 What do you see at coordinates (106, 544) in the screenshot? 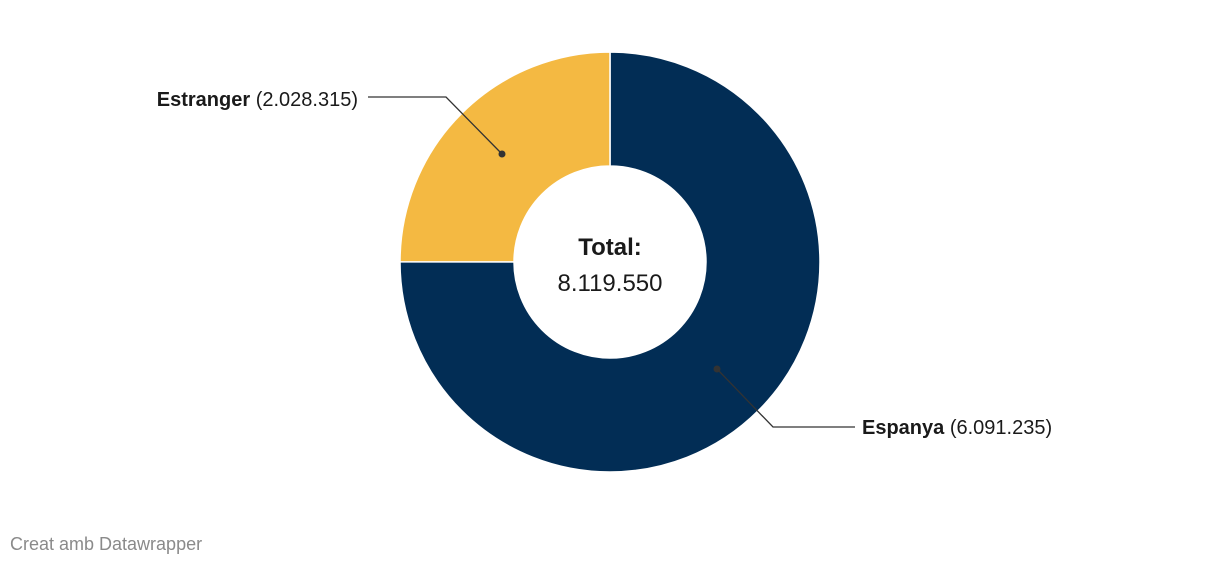
I see `datawrapper-credit: Creat amb Datawrapper` at bounding box center [106, 544].